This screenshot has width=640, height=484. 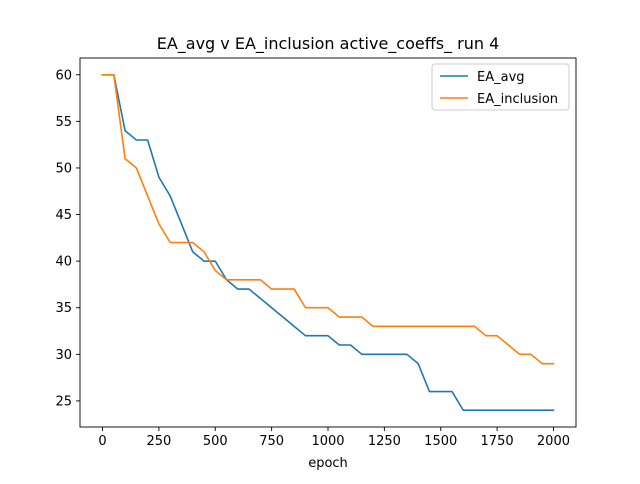 I want to click on legend-label: EA_inclusion, so click(x=517, y=99).